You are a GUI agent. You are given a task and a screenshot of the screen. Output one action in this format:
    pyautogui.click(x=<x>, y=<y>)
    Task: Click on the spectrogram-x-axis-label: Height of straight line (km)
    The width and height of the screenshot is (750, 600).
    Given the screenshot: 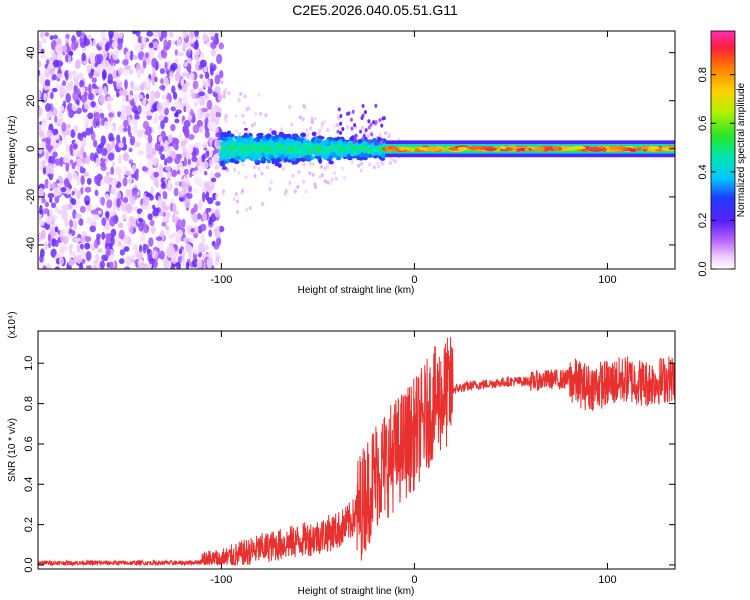 What is the action you would take?
    pyautogui.click(x=356, y=290)
    